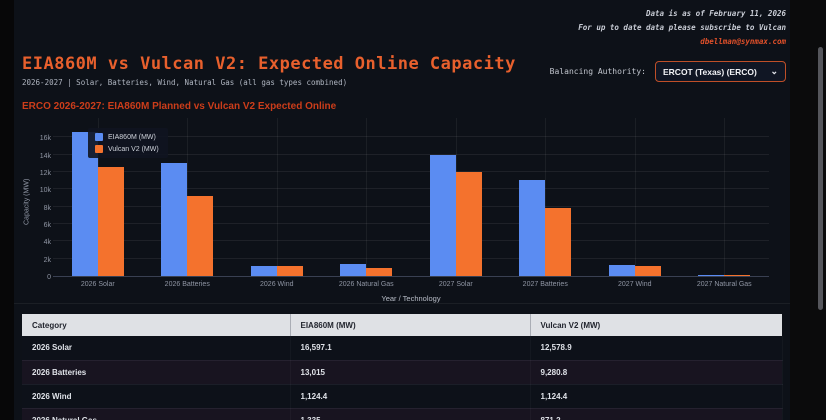  Describe the element at coordinates (402, 303) in the screenshot. I see `section-divider` at that location.